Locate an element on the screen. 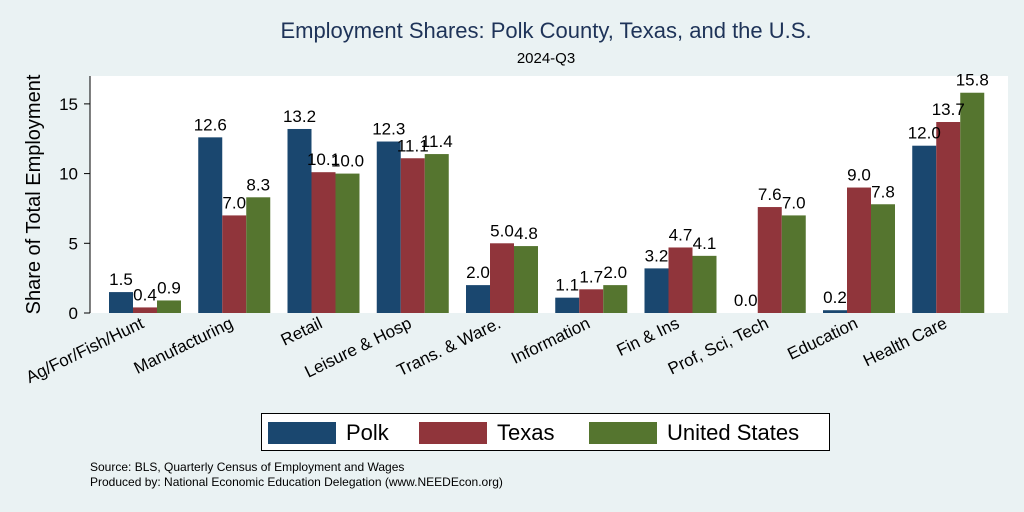  x-tick-label: Health Care is located at coordinates (905, 342).